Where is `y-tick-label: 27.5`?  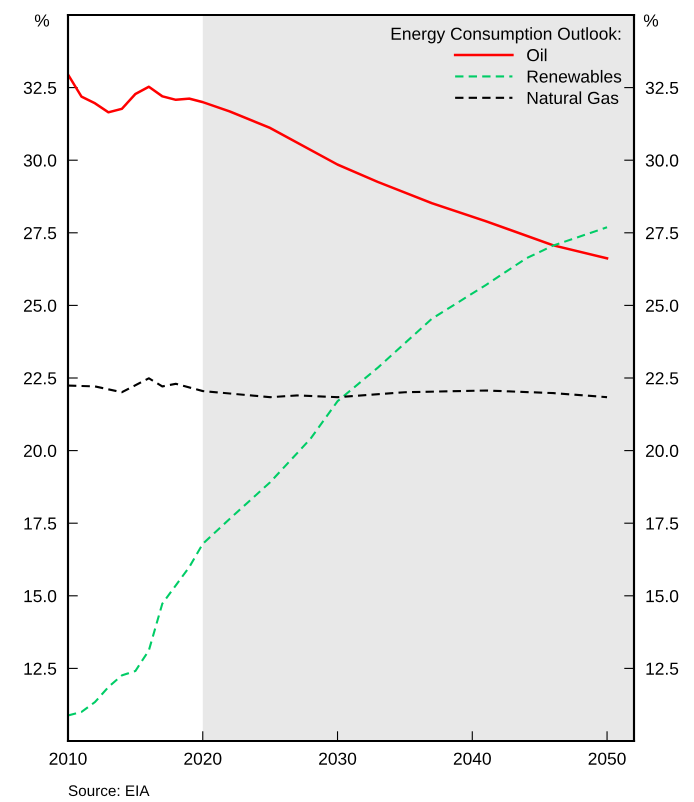
y-tick-label: 27.5 is located at coordinates (40, 233).